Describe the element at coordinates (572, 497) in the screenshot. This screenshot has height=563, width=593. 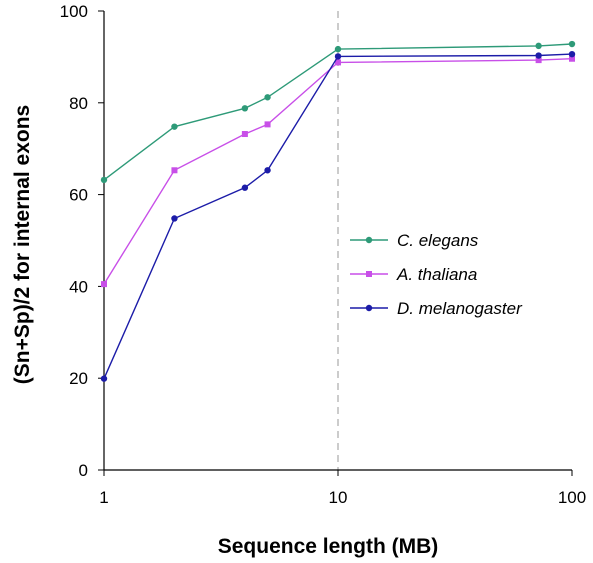
I see `x-tick-label: 100` at that location.